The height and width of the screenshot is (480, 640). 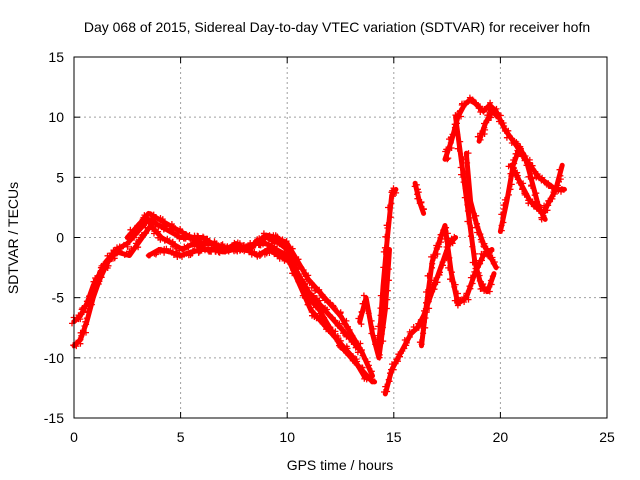 I want to click on y-tick-label: 15, so click(x=56, y=57).